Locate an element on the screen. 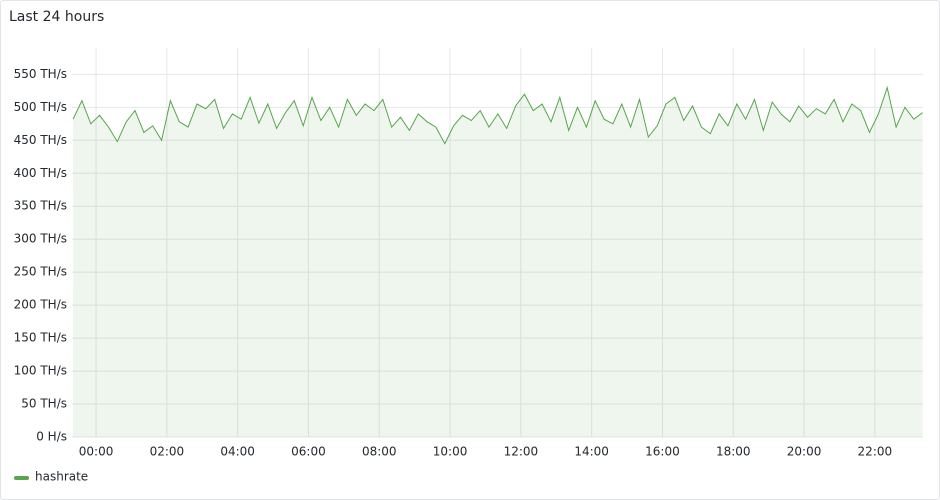  y-tick-label: 400 TH/s is located at coordinates (40, 173).